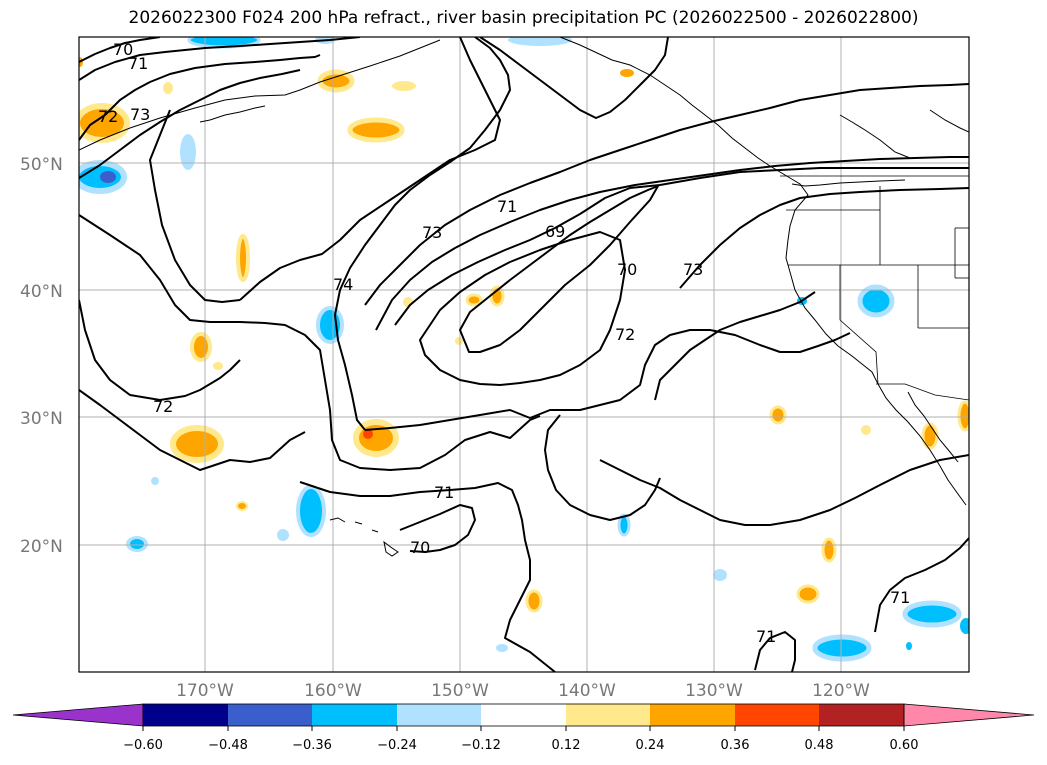  I want to click on lon-label-170w: 170°W, so click(205, 691).